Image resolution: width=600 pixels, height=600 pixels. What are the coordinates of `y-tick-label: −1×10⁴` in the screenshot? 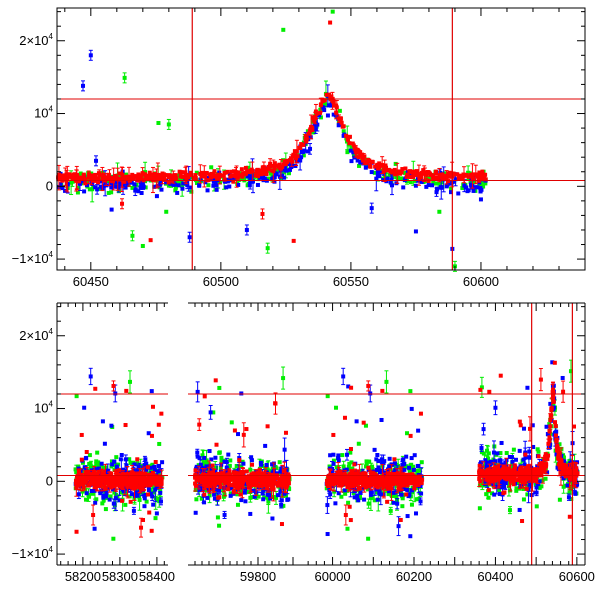 It's located at (33, 258).